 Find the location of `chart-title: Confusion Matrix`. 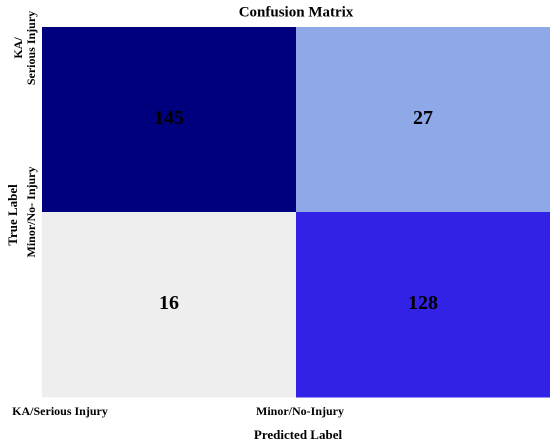

chart-title: Confusion Matrix is located at coordinates (296, 12).